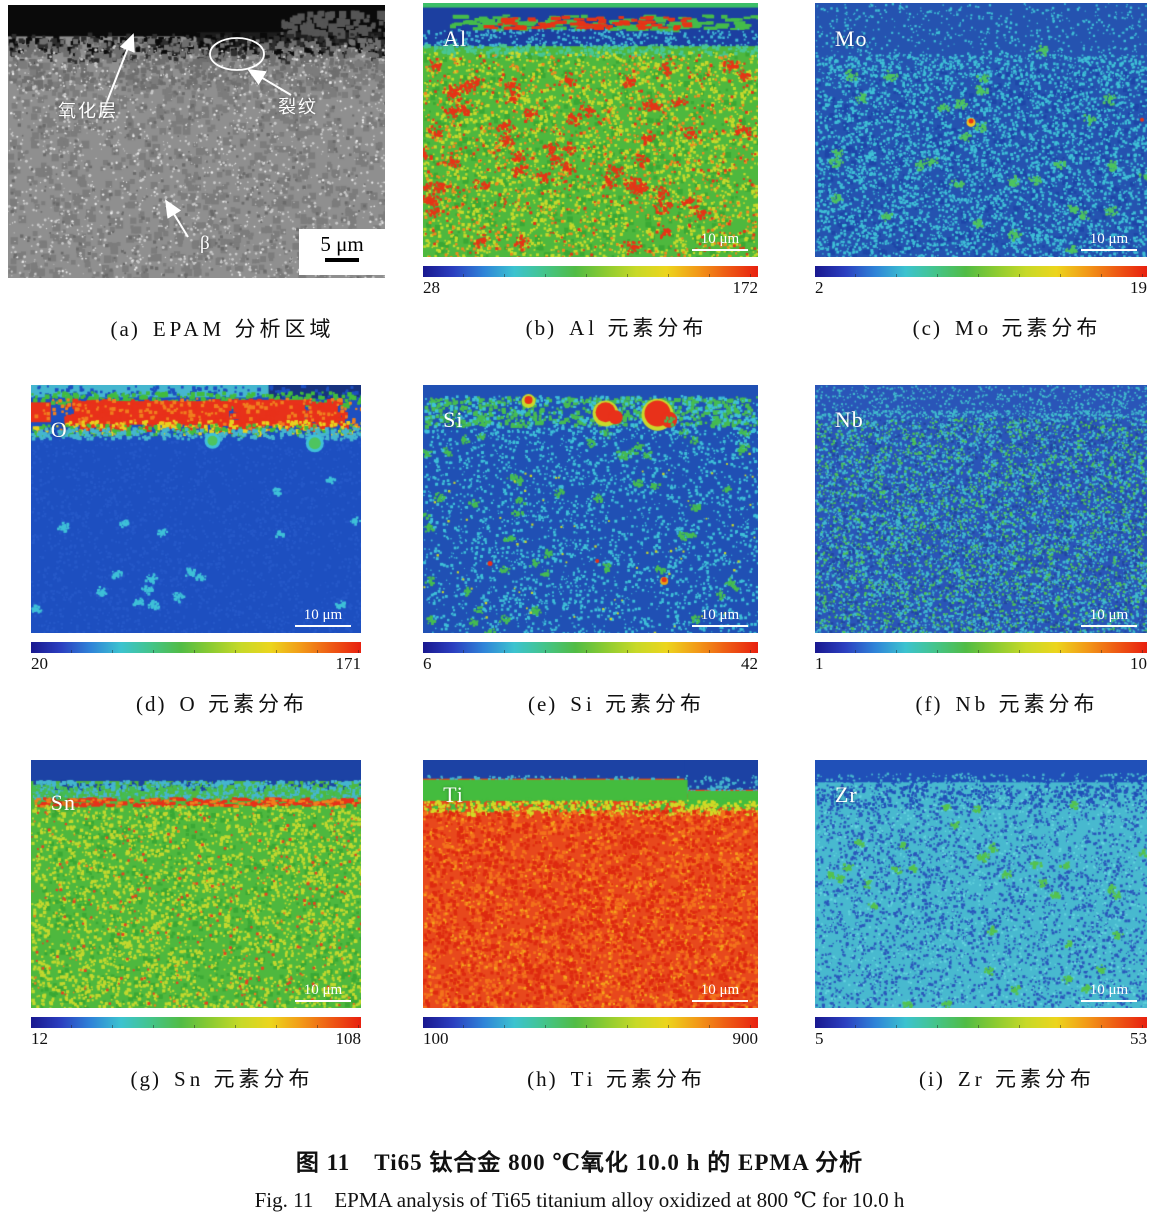 The image size is (1159, 1220). What do you see at coordinates (1138, 663) in the screenshot?
I see `nb-colorbar-max: 10` at bounding box center [1138, 663].